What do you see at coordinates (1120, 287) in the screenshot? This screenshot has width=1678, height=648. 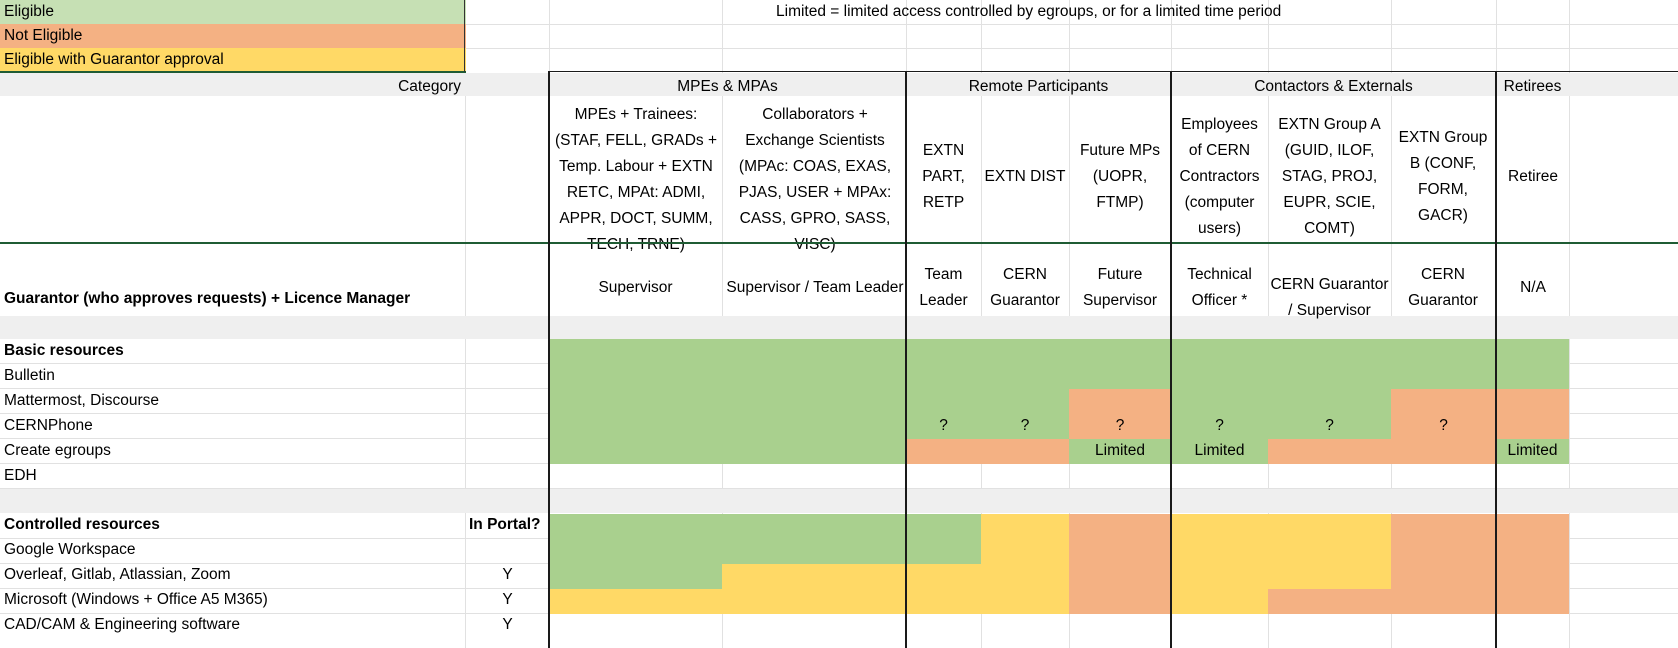 I see `guarantor-value: Future Supervisor` at bounding box center [1120, 287].